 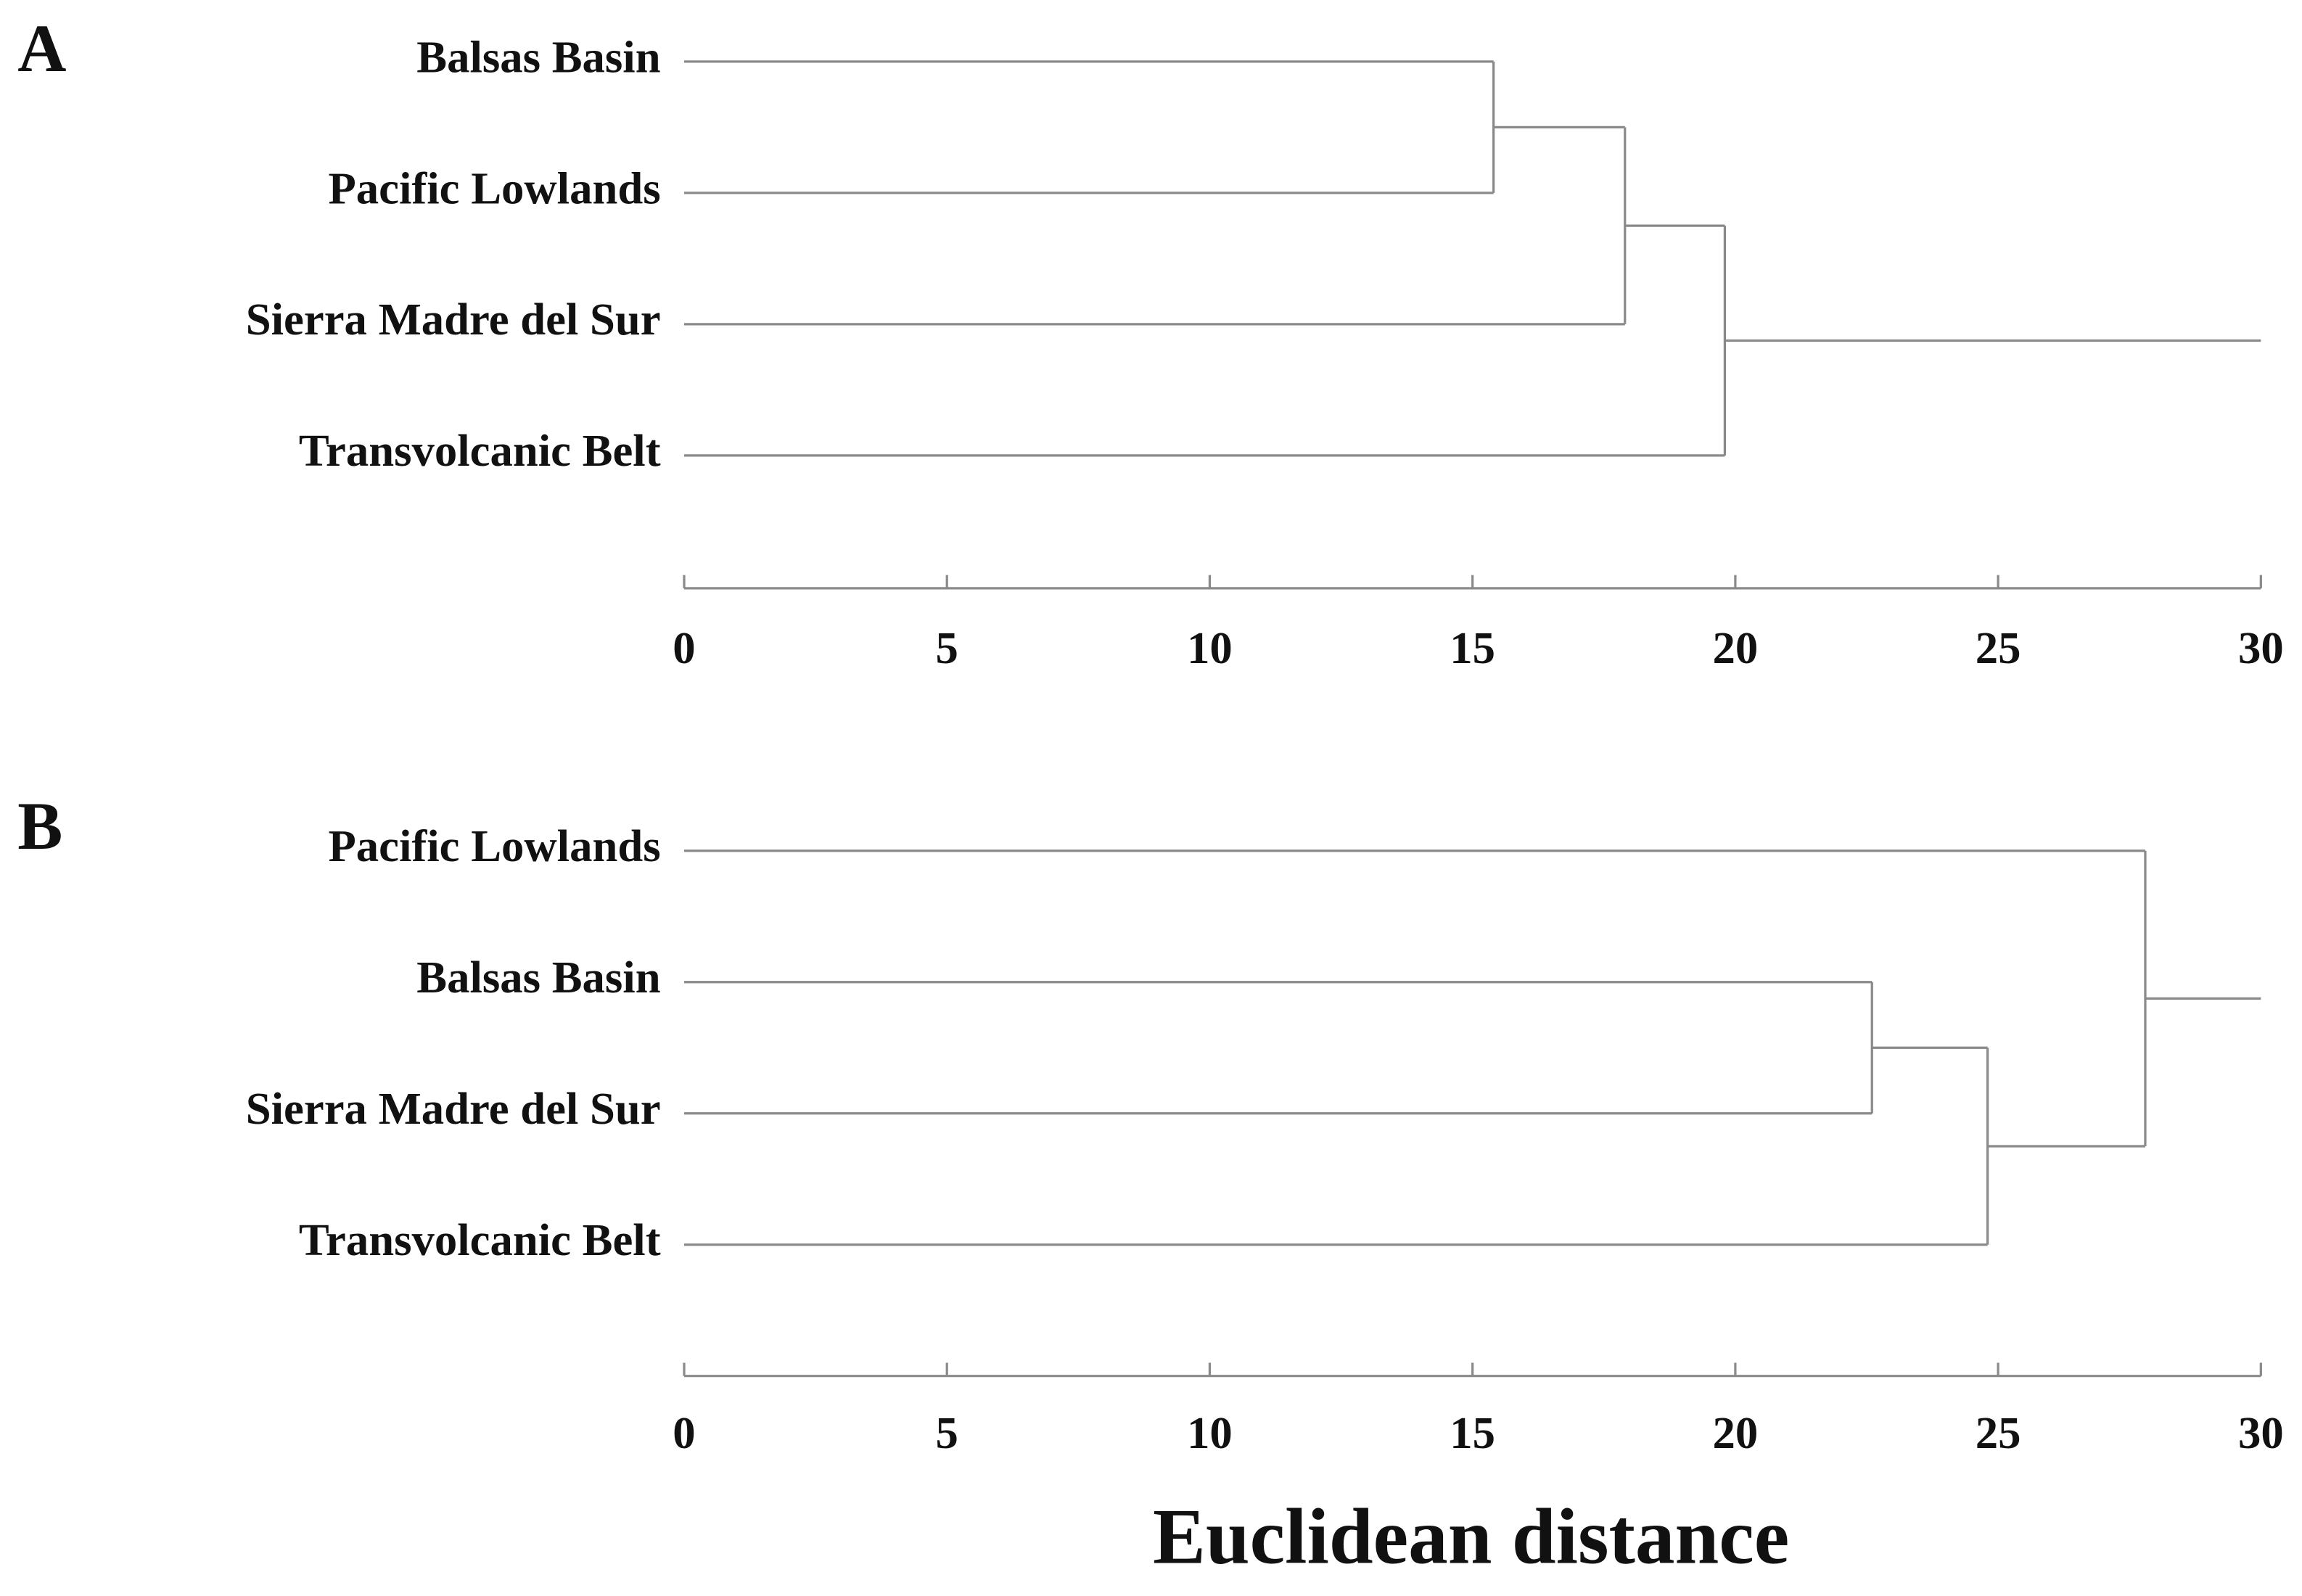 I want to click on panel-label: B, so click(x=39, y=826).